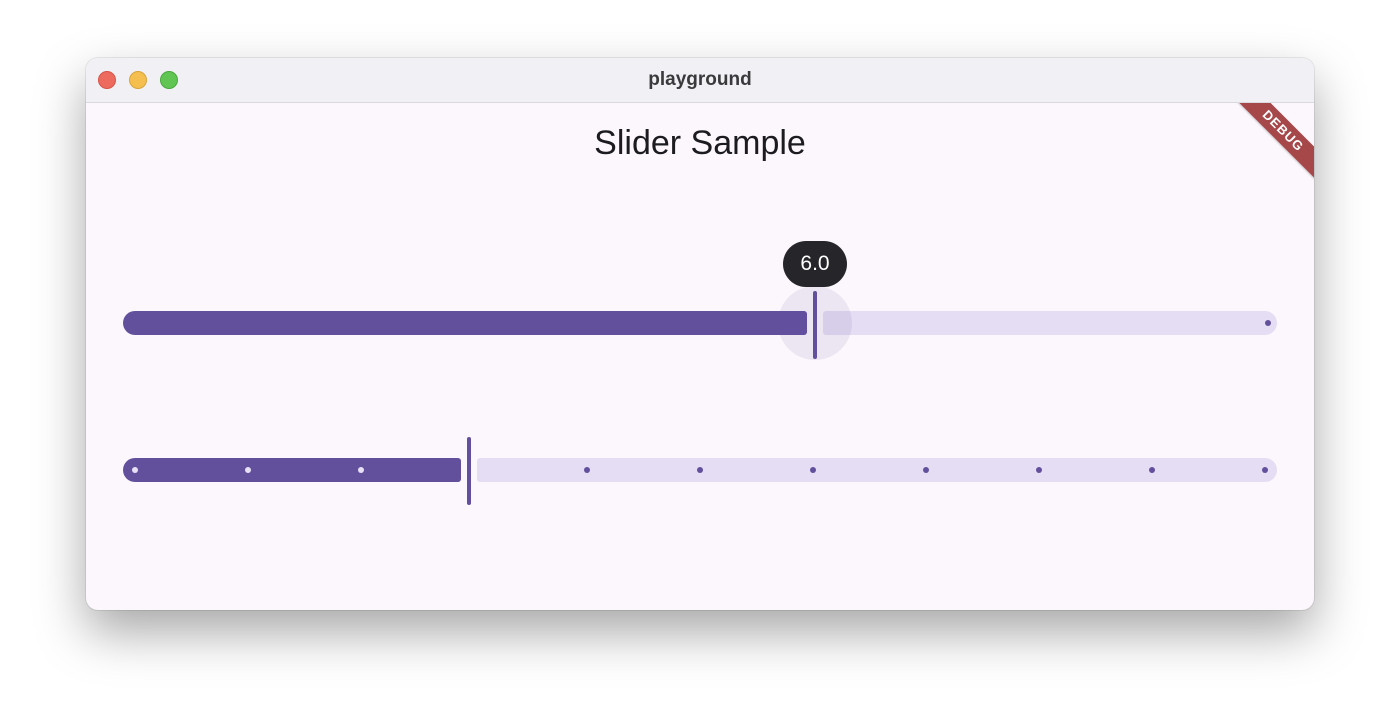  Describe the element at coordinates (700, 143) in the screenshot. I see `page-title: Slider Sample` at that location.